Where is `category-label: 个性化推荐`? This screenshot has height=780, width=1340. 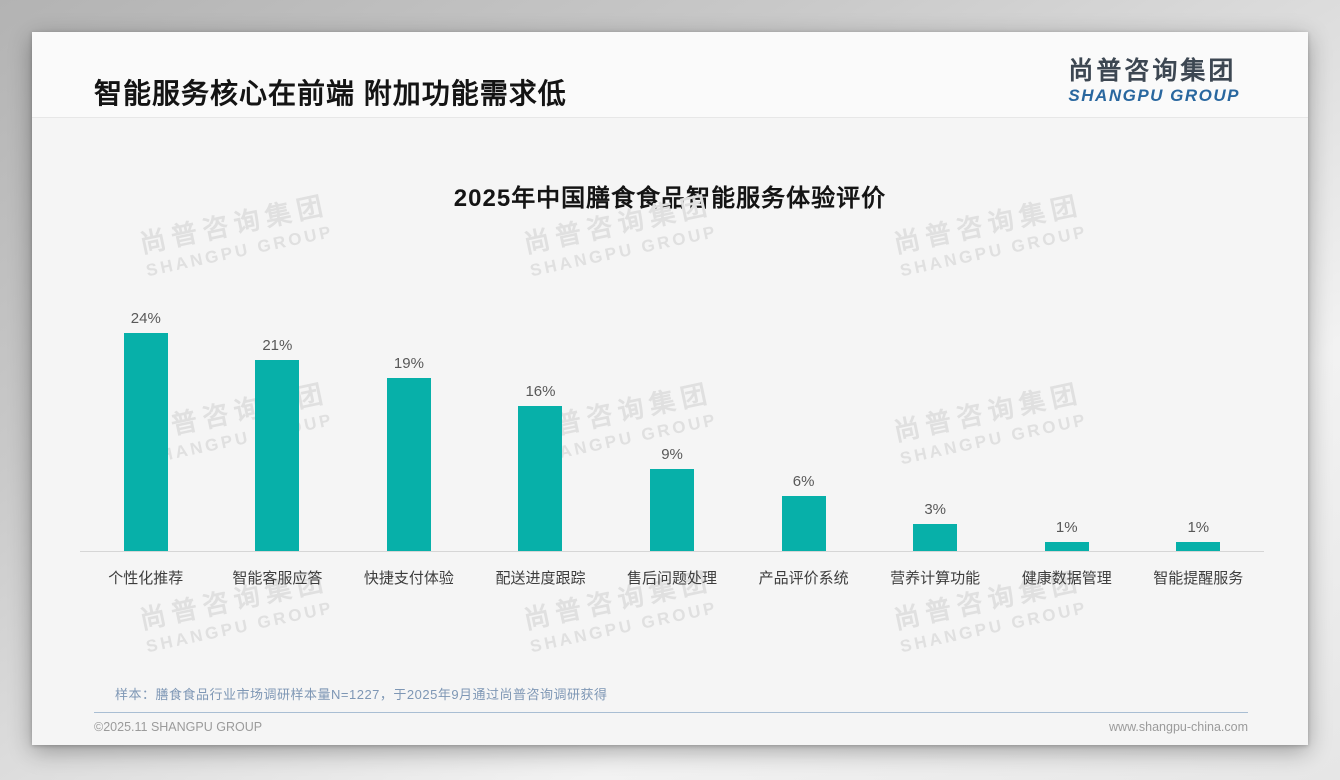 category-label: 个性化推荐 is located at coordinates (146, 578).